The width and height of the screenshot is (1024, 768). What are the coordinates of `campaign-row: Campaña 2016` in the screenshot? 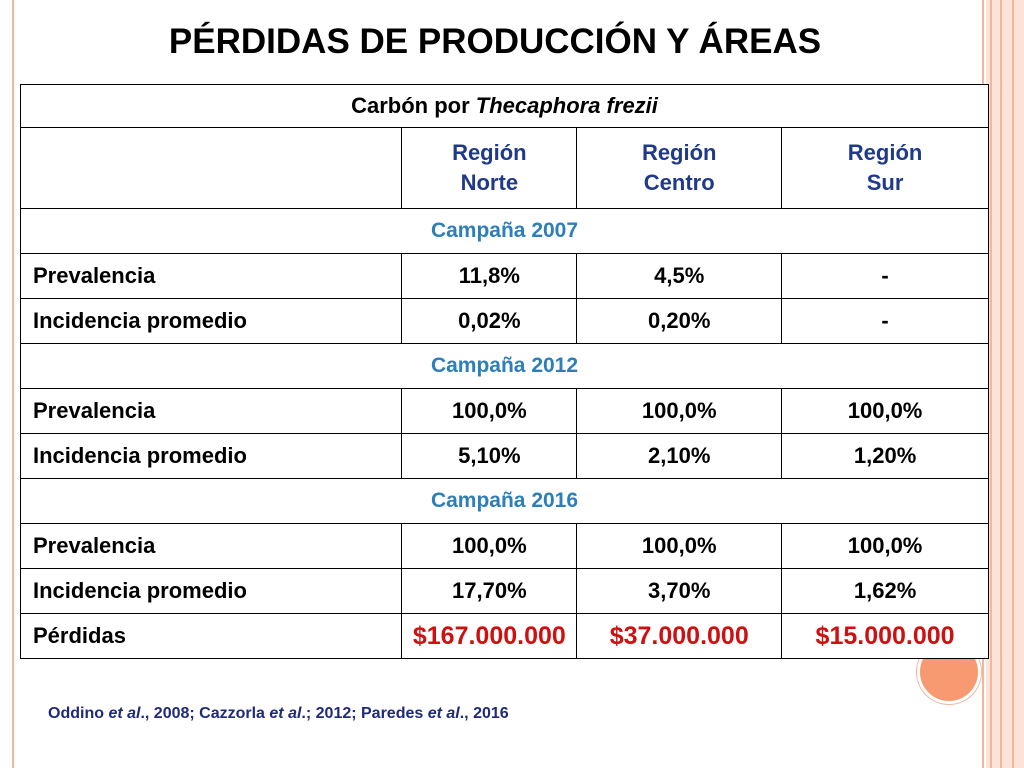 It's located at (504, 501).